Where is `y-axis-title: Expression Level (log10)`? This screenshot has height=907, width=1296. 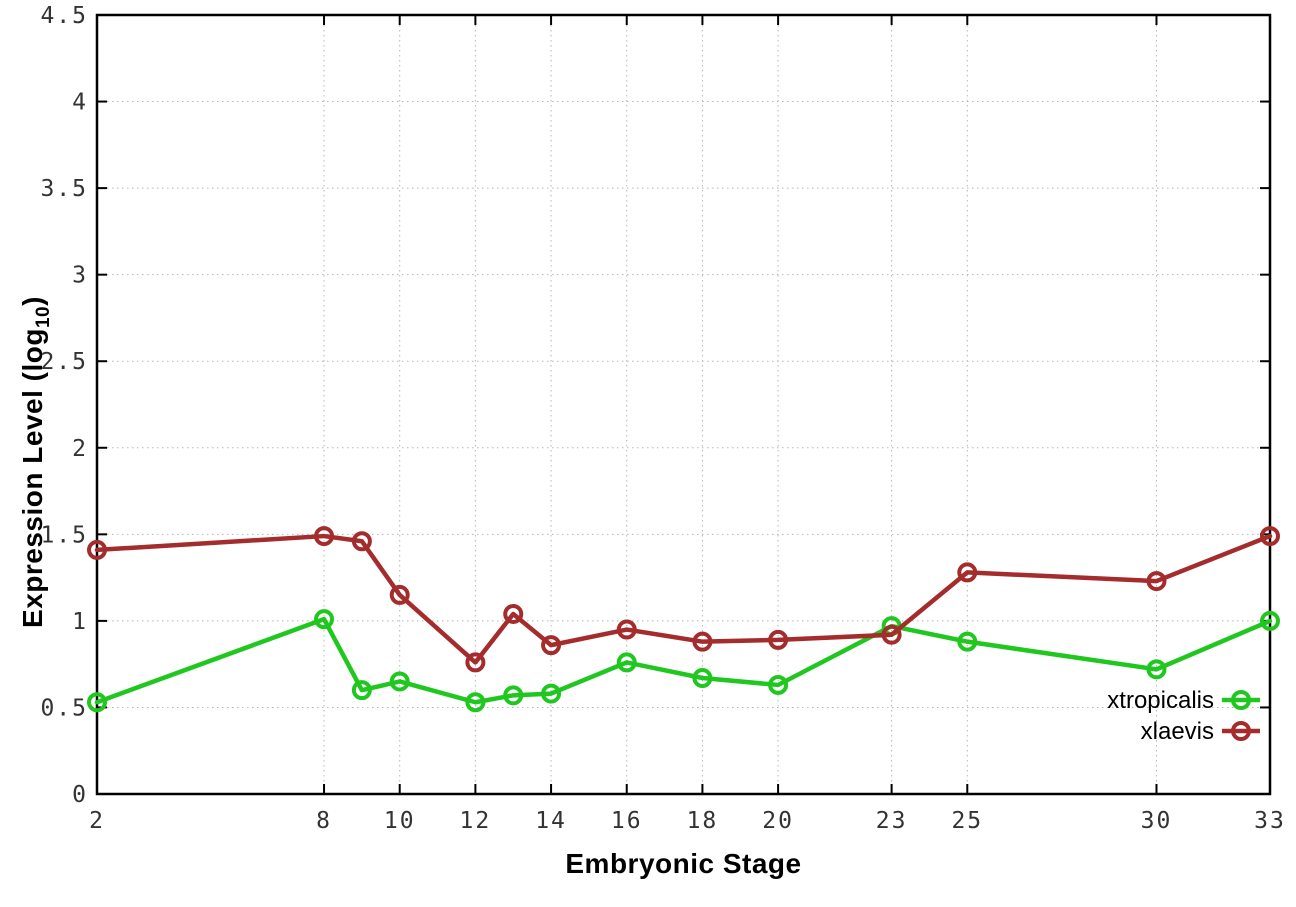 y-axis-title: Expression Level (log10) is located at coordinates (36, 462).